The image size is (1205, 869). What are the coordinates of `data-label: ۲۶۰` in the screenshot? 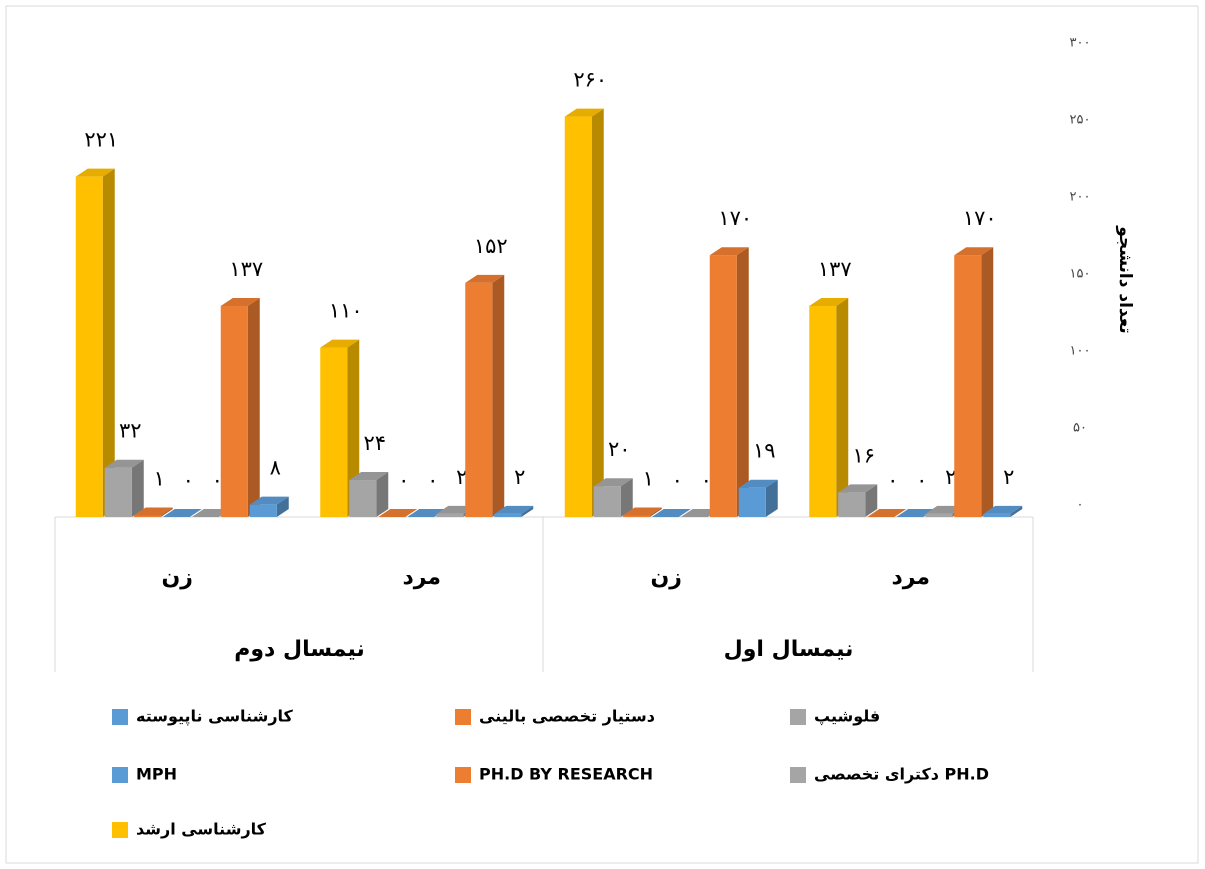 It's located at (590, 80).